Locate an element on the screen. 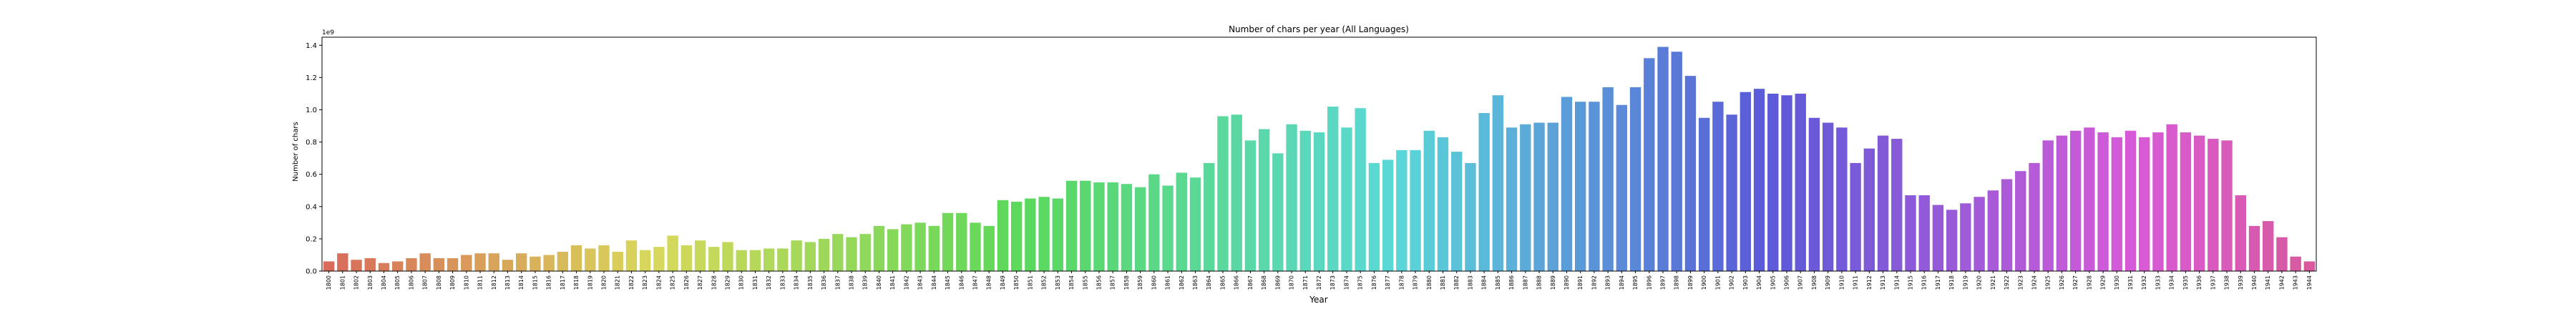 The image size is (2576, 309). x-tick-label-1842: 1842 is located at coordinates (906, 283).